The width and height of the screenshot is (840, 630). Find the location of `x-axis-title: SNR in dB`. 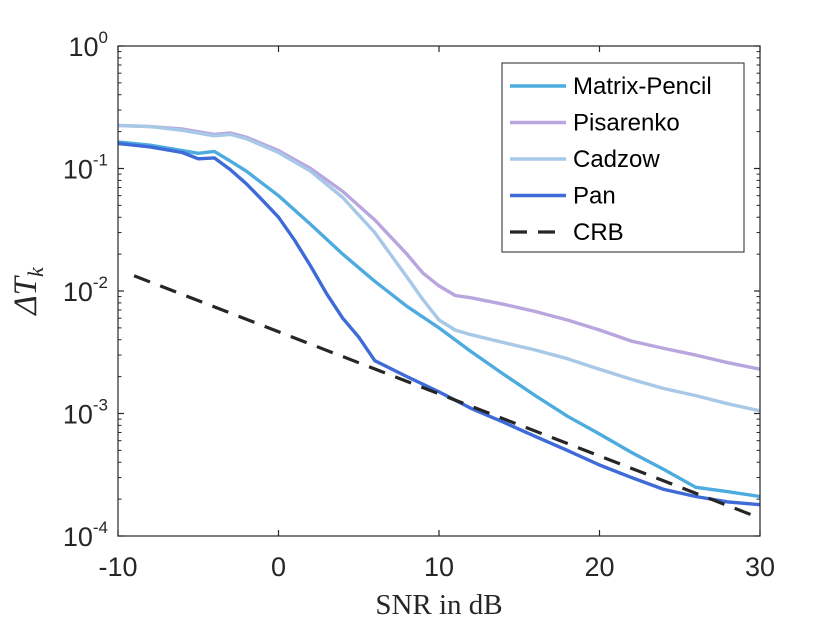

x-axis-title: SNR in dB is located at coordinates (438, 605).